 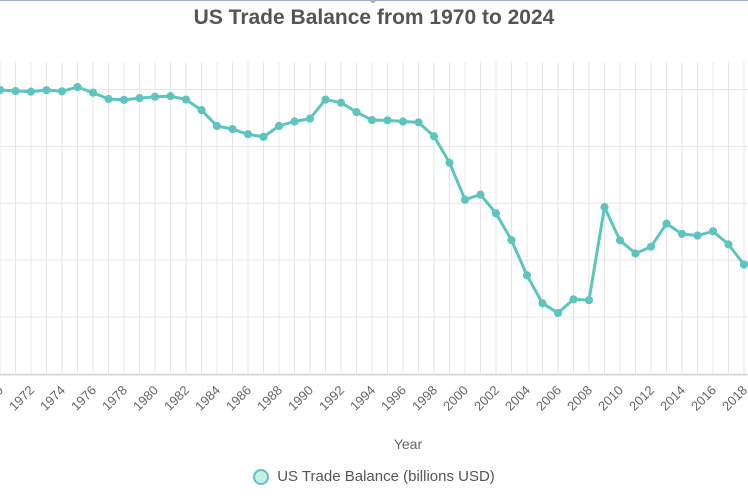 What do you see at coordinates (201, 110) in the screenshot?
I see `data-point-1983` at bounding box center [201, 110].